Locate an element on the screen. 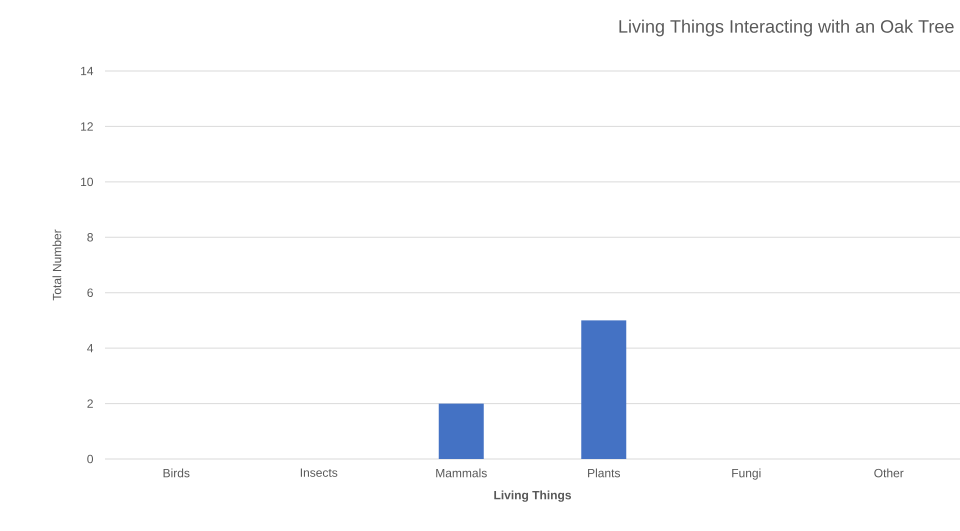  y-tick-label: 0 is located at coordinates (90, 459).